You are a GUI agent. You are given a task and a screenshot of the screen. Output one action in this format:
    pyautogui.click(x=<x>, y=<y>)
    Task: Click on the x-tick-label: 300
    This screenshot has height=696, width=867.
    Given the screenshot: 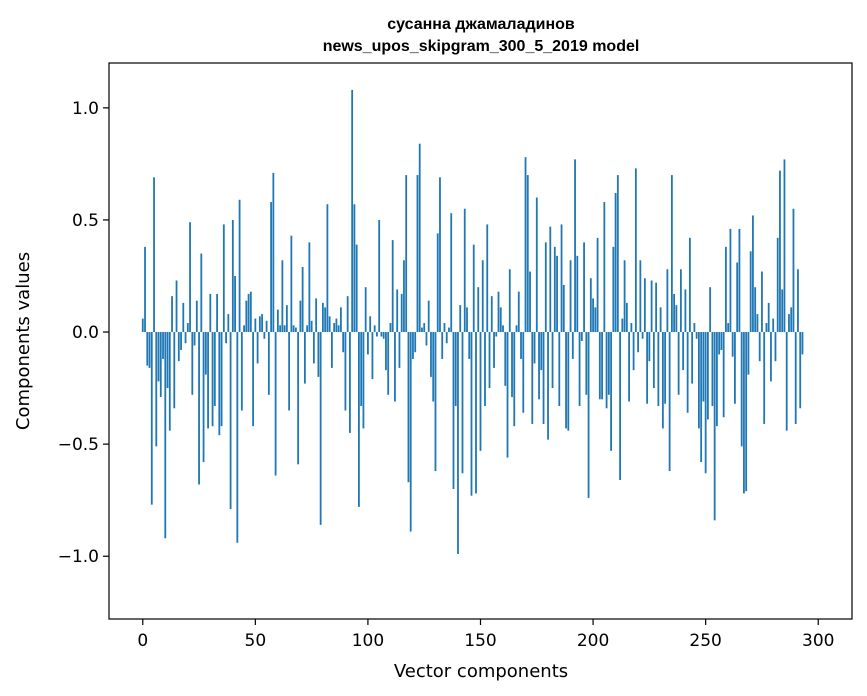 What is the action you would take?
    pyautogui.click(x=818, y=641)
    